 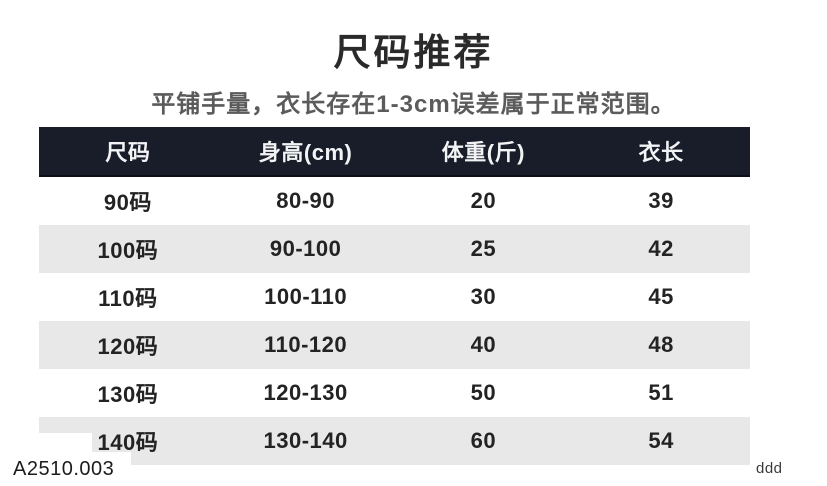 I want to click on cell-weight: 30, so click(x=483, y=296).